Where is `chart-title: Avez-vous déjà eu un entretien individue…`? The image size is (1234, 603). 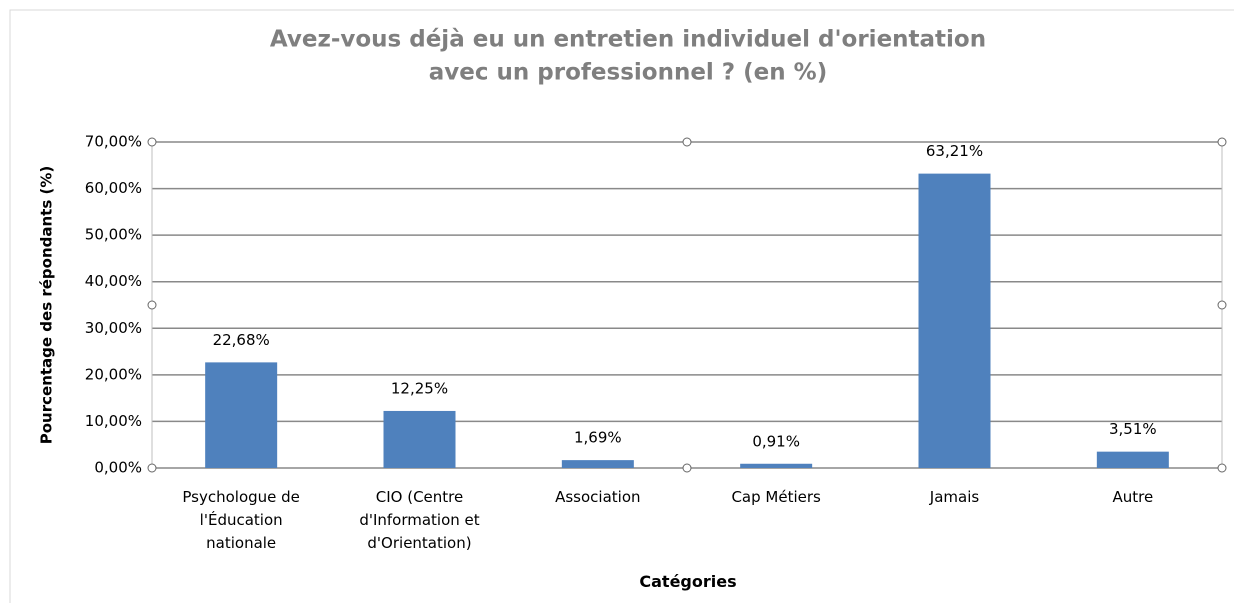
chart-title: Avez-vous déjà eu un entretien individue… is located at coordinates (628, 40).